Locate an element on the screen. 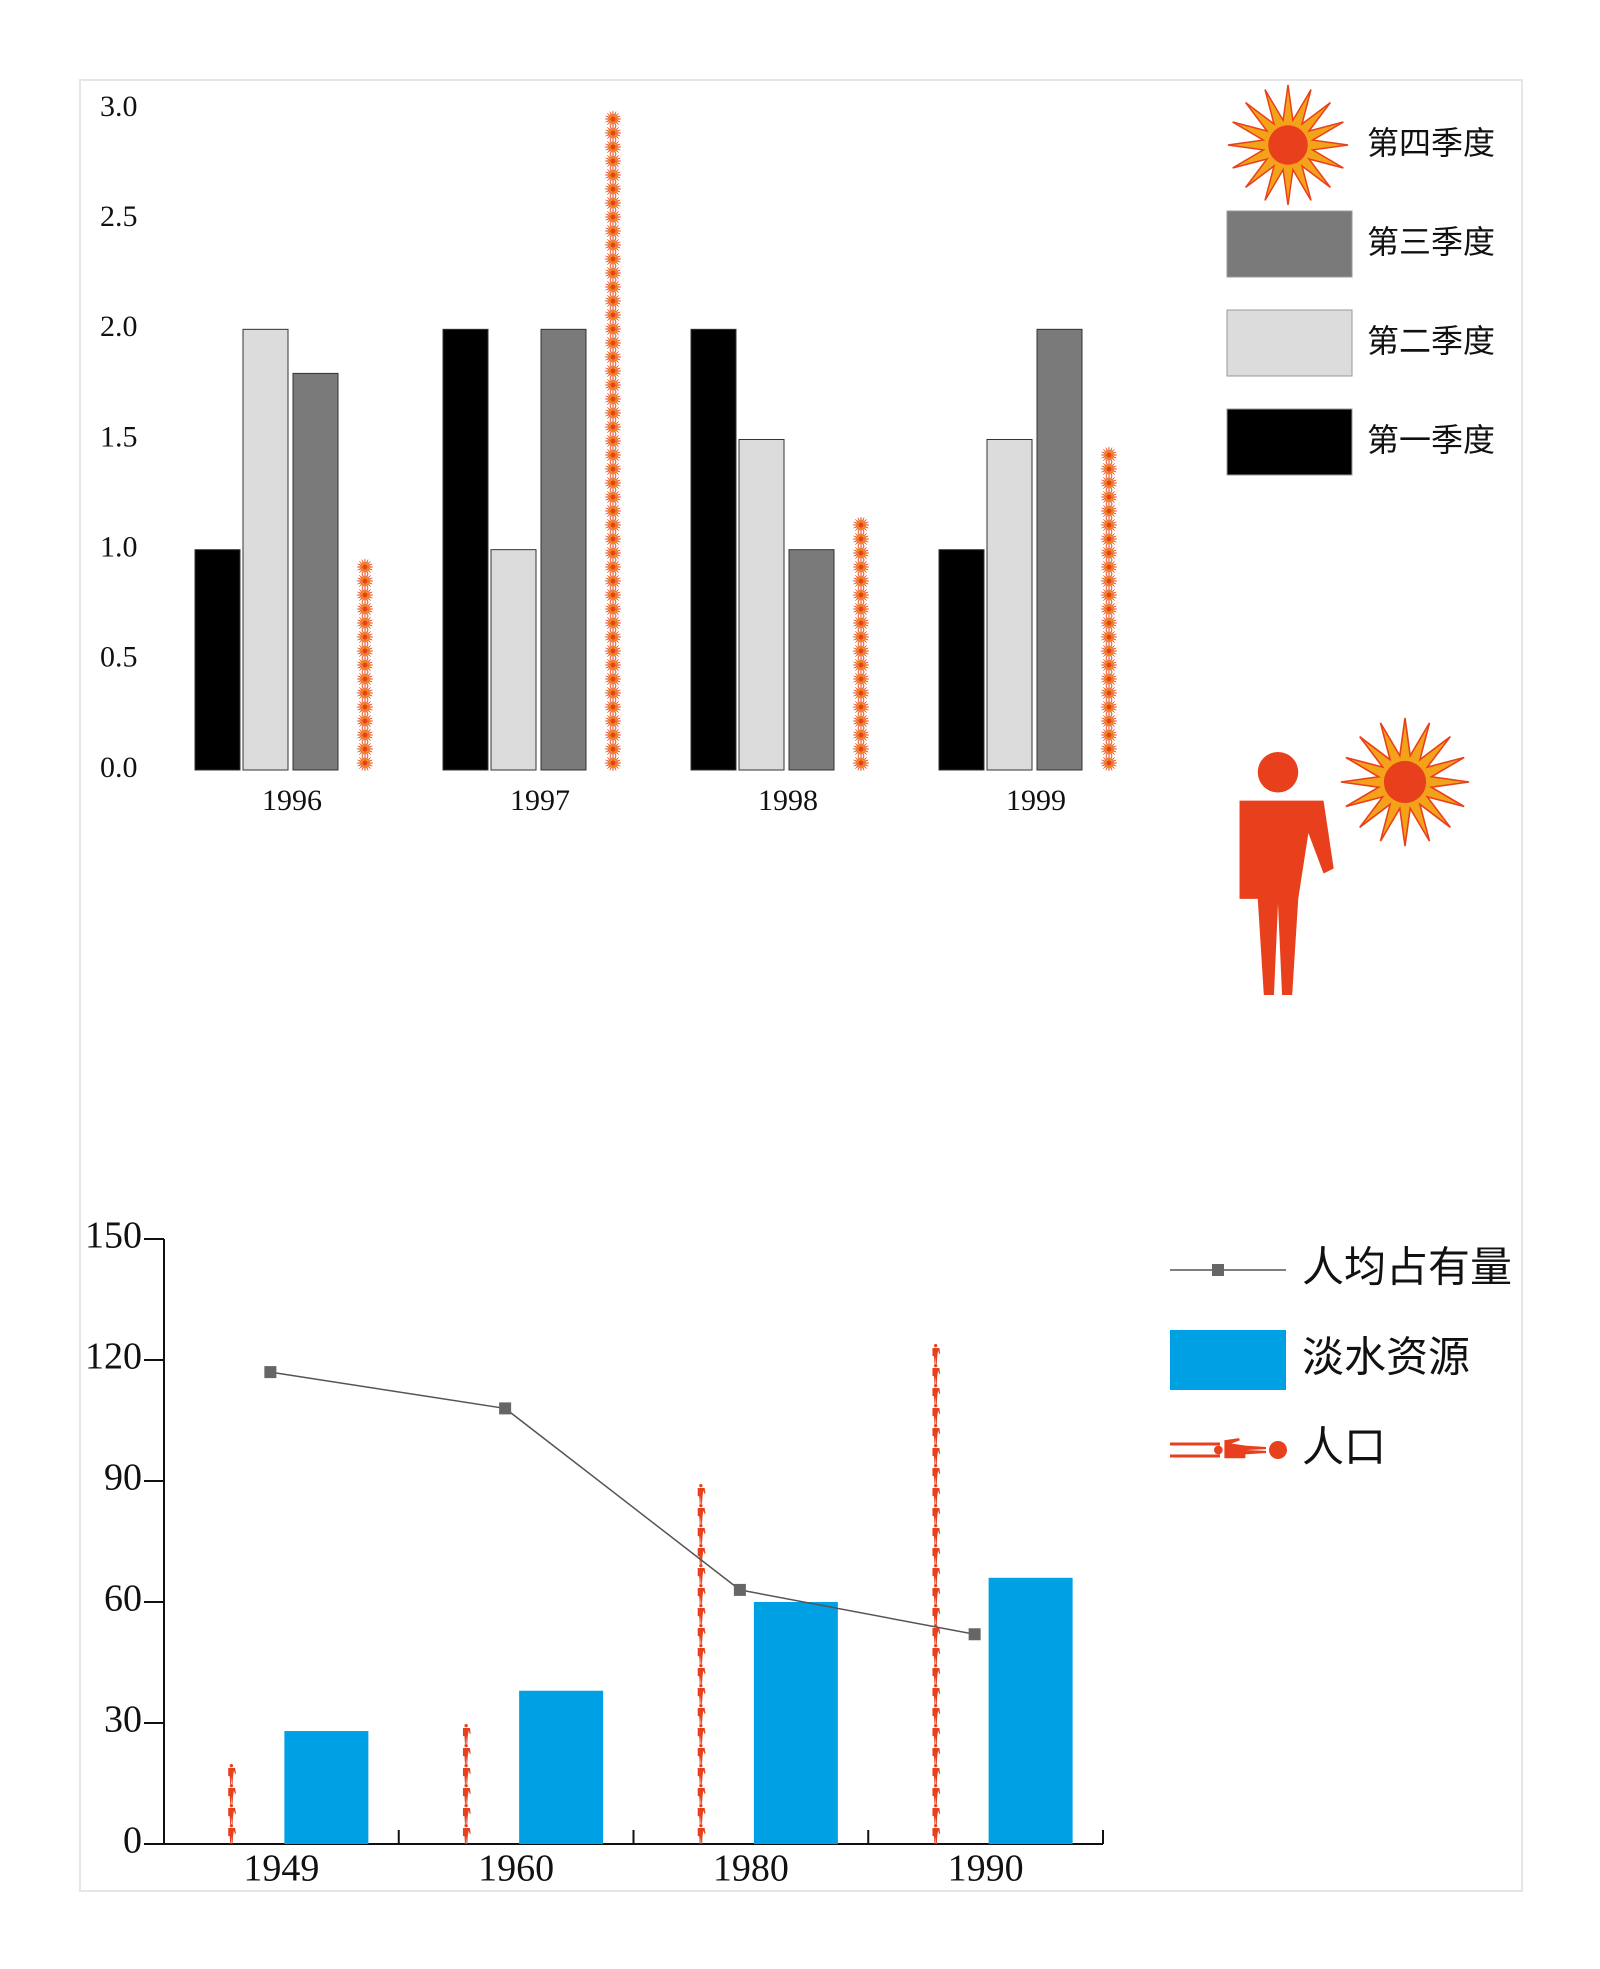  y-tick-label: 0.0 is located at coordinates (119, 767).